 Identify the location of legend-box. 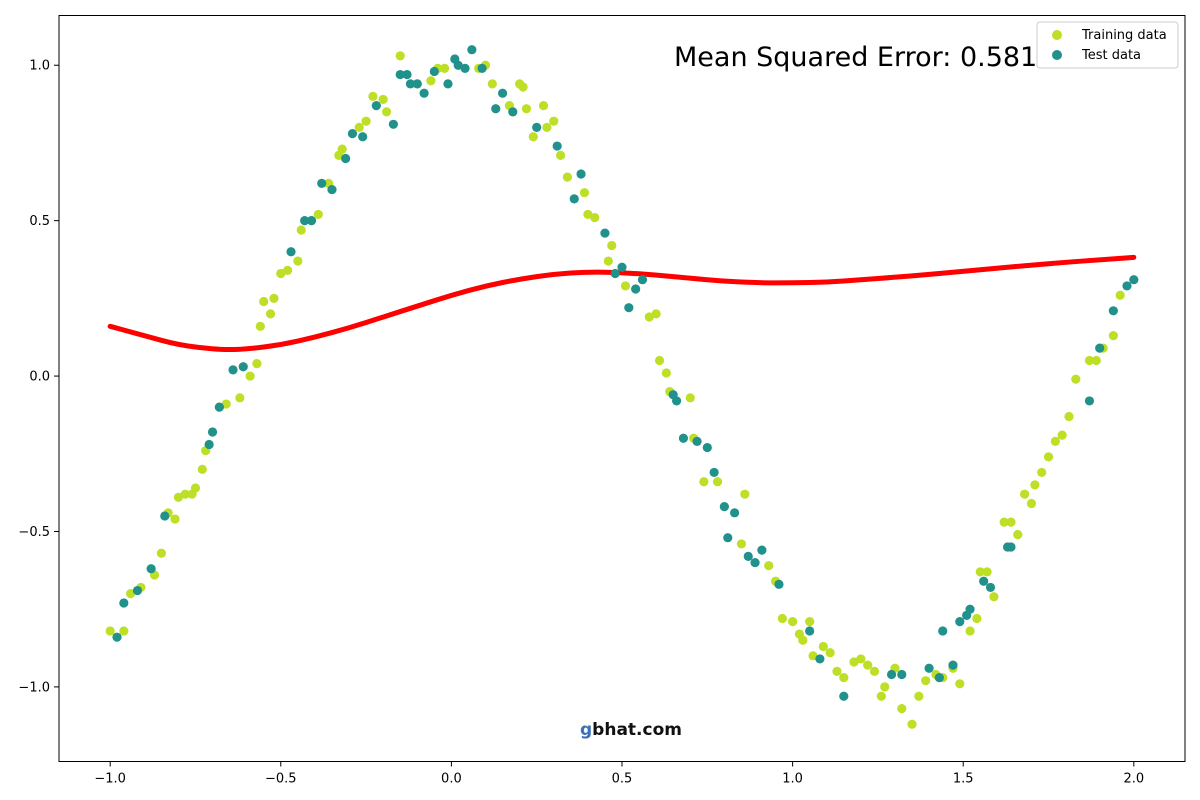
(1107, 45).